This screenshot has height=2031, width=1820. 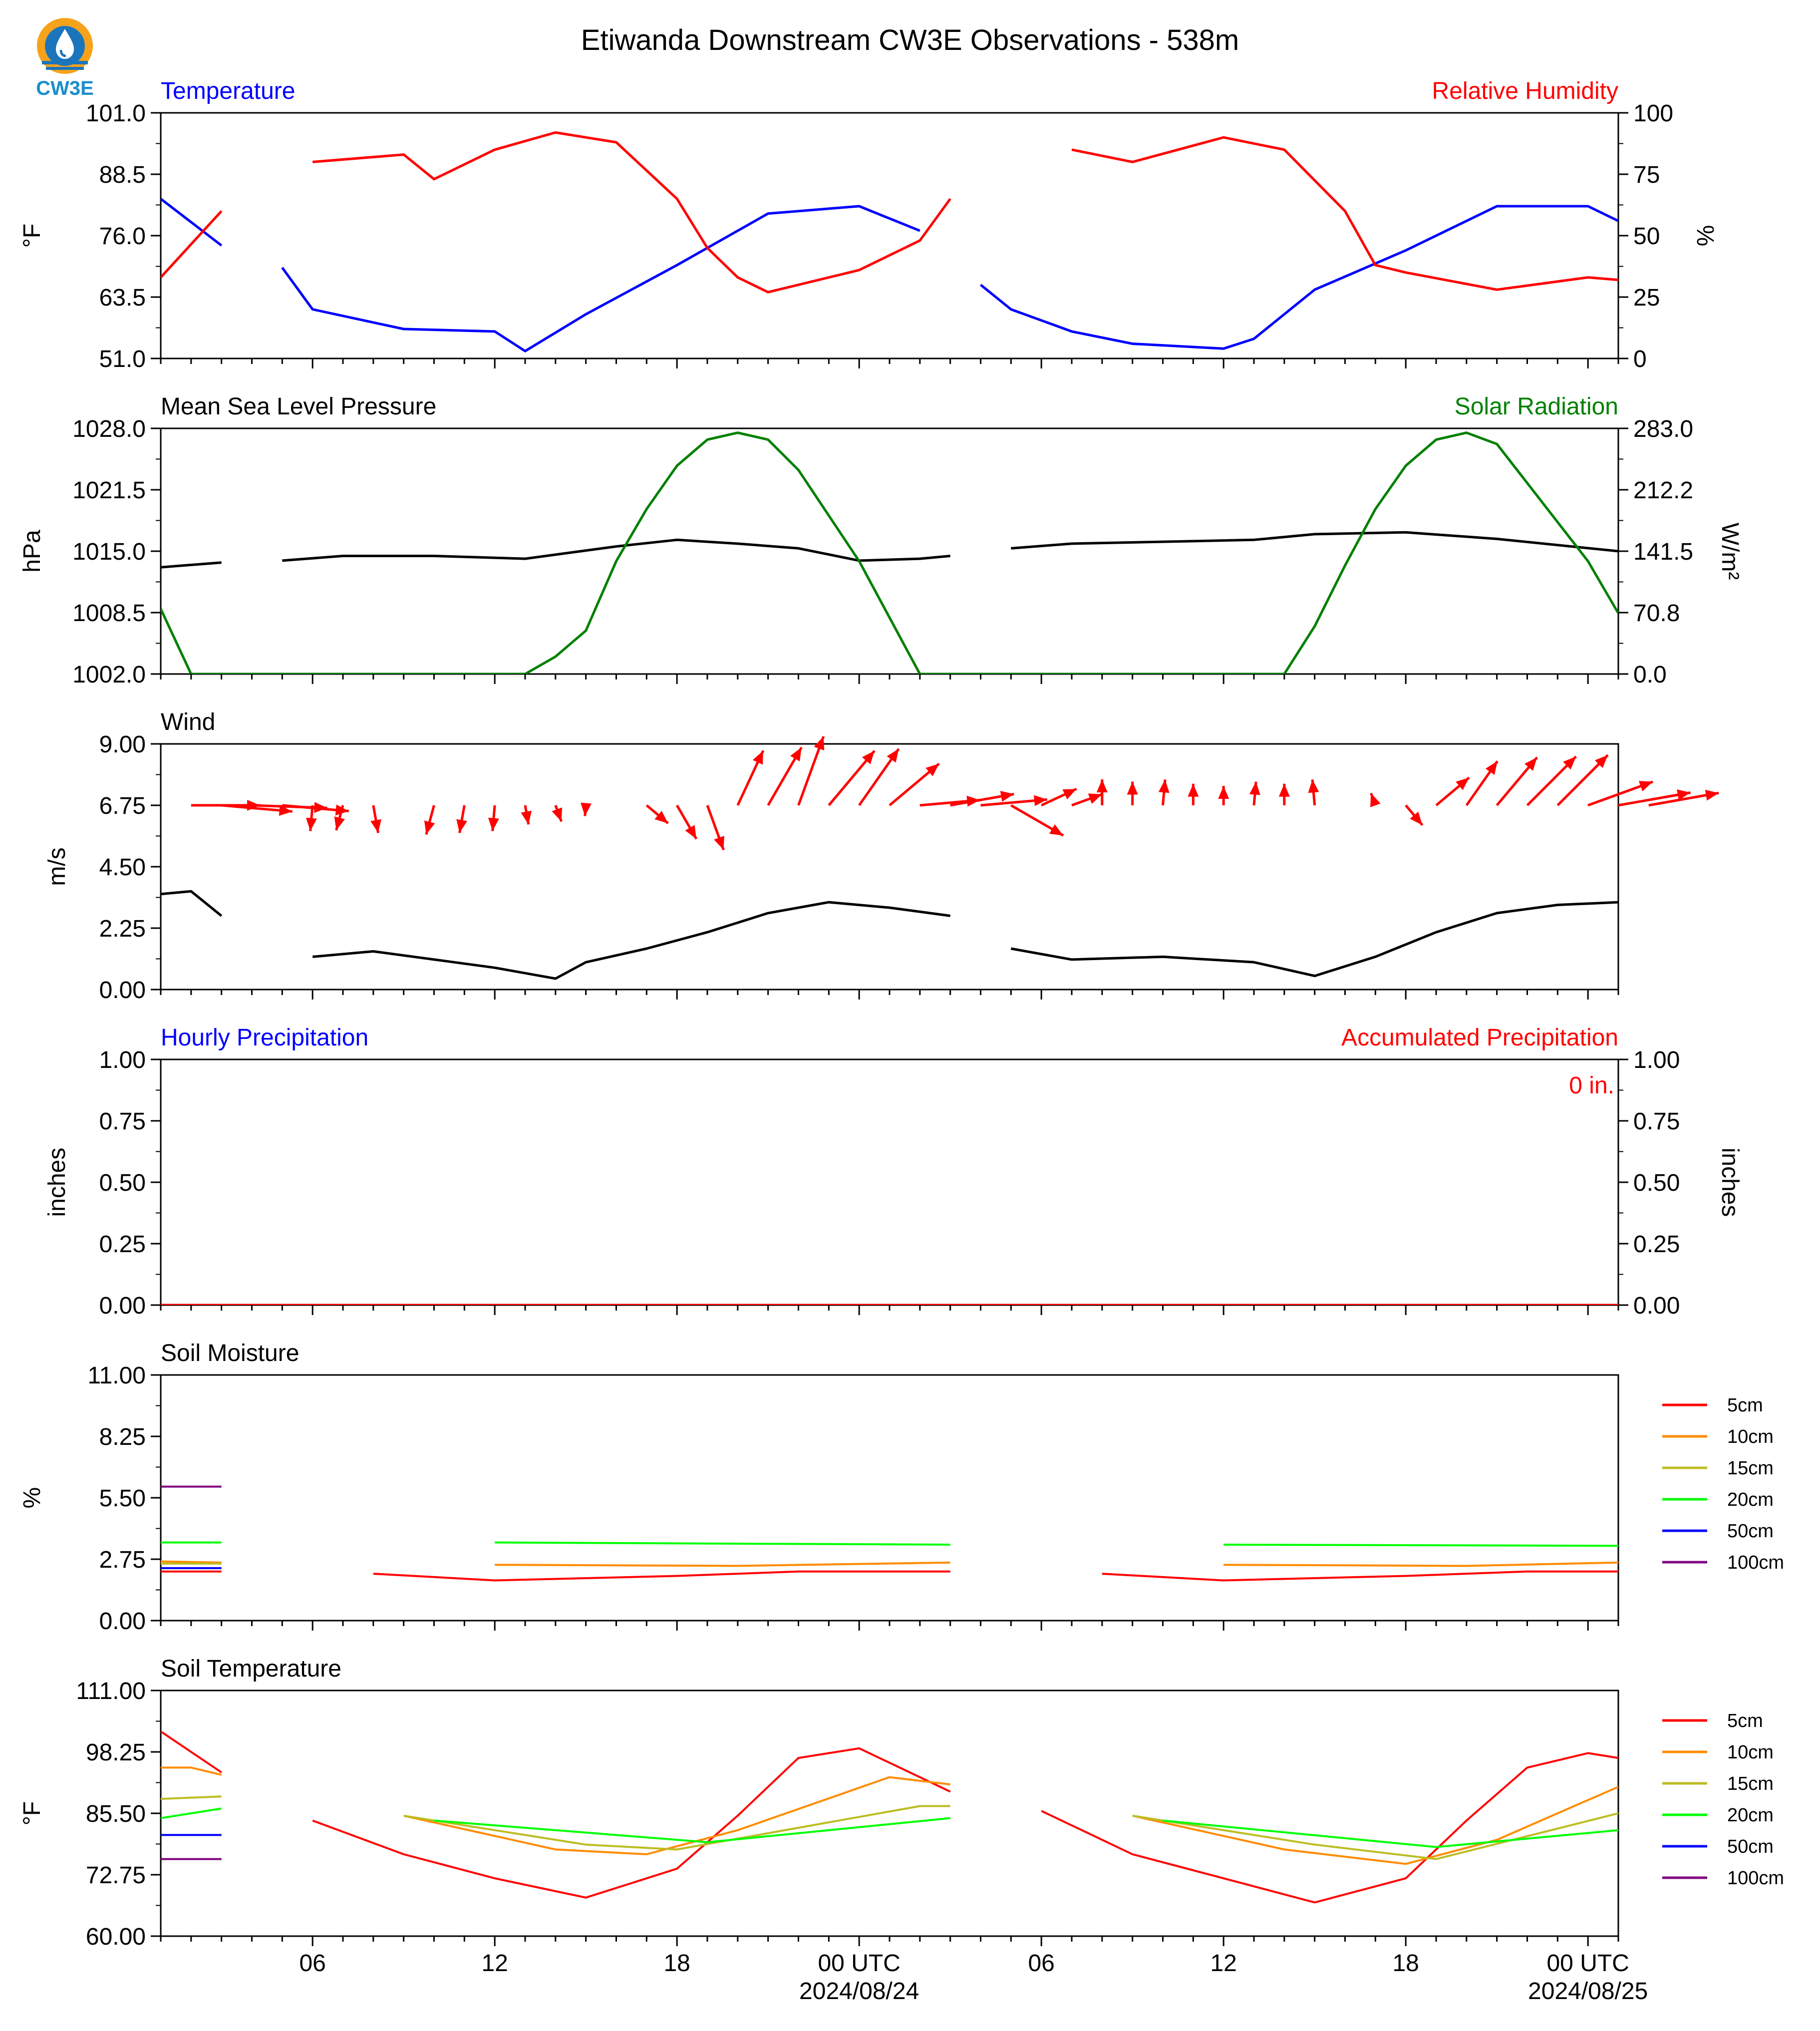 I want to click on y-tick-label-left: 8.25, so click(x=122, y=1437).